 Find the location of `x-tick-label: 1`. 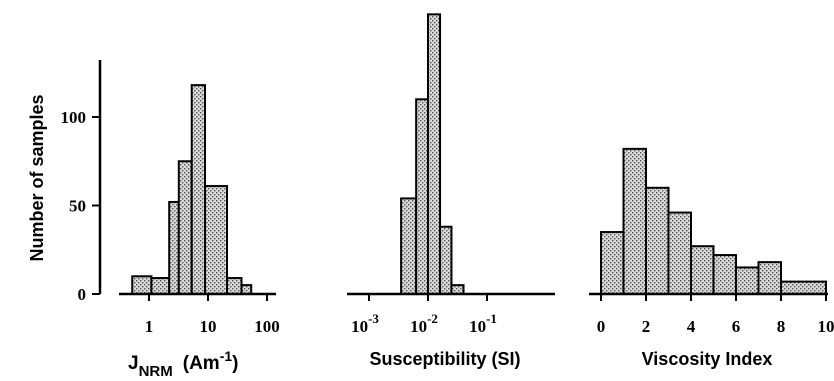

x-tick-label: 1 is located at coordinates (149, 326).